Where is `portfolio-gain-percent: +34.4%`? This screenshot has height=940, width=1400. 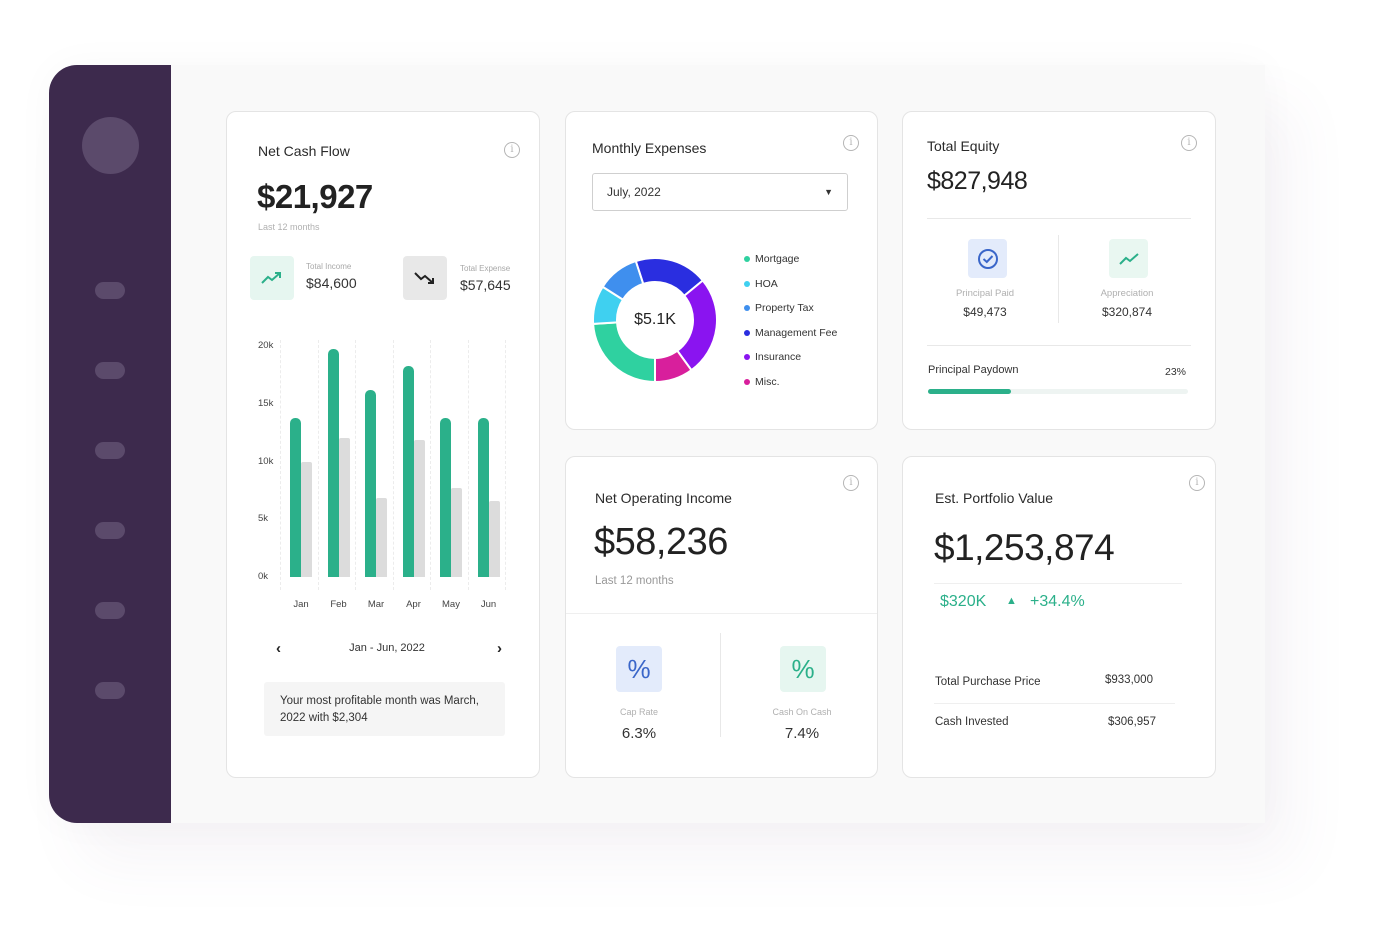 portfolio-gain-percent: +34.4% is located at coordinates (1057, 601).